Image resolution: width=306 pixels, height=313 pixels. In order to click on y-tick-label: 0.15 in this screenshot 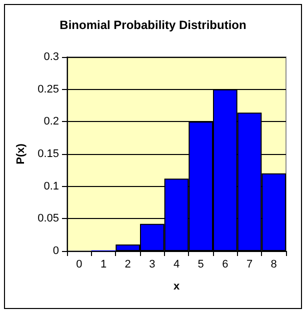, I will do `click(48, 154)`.